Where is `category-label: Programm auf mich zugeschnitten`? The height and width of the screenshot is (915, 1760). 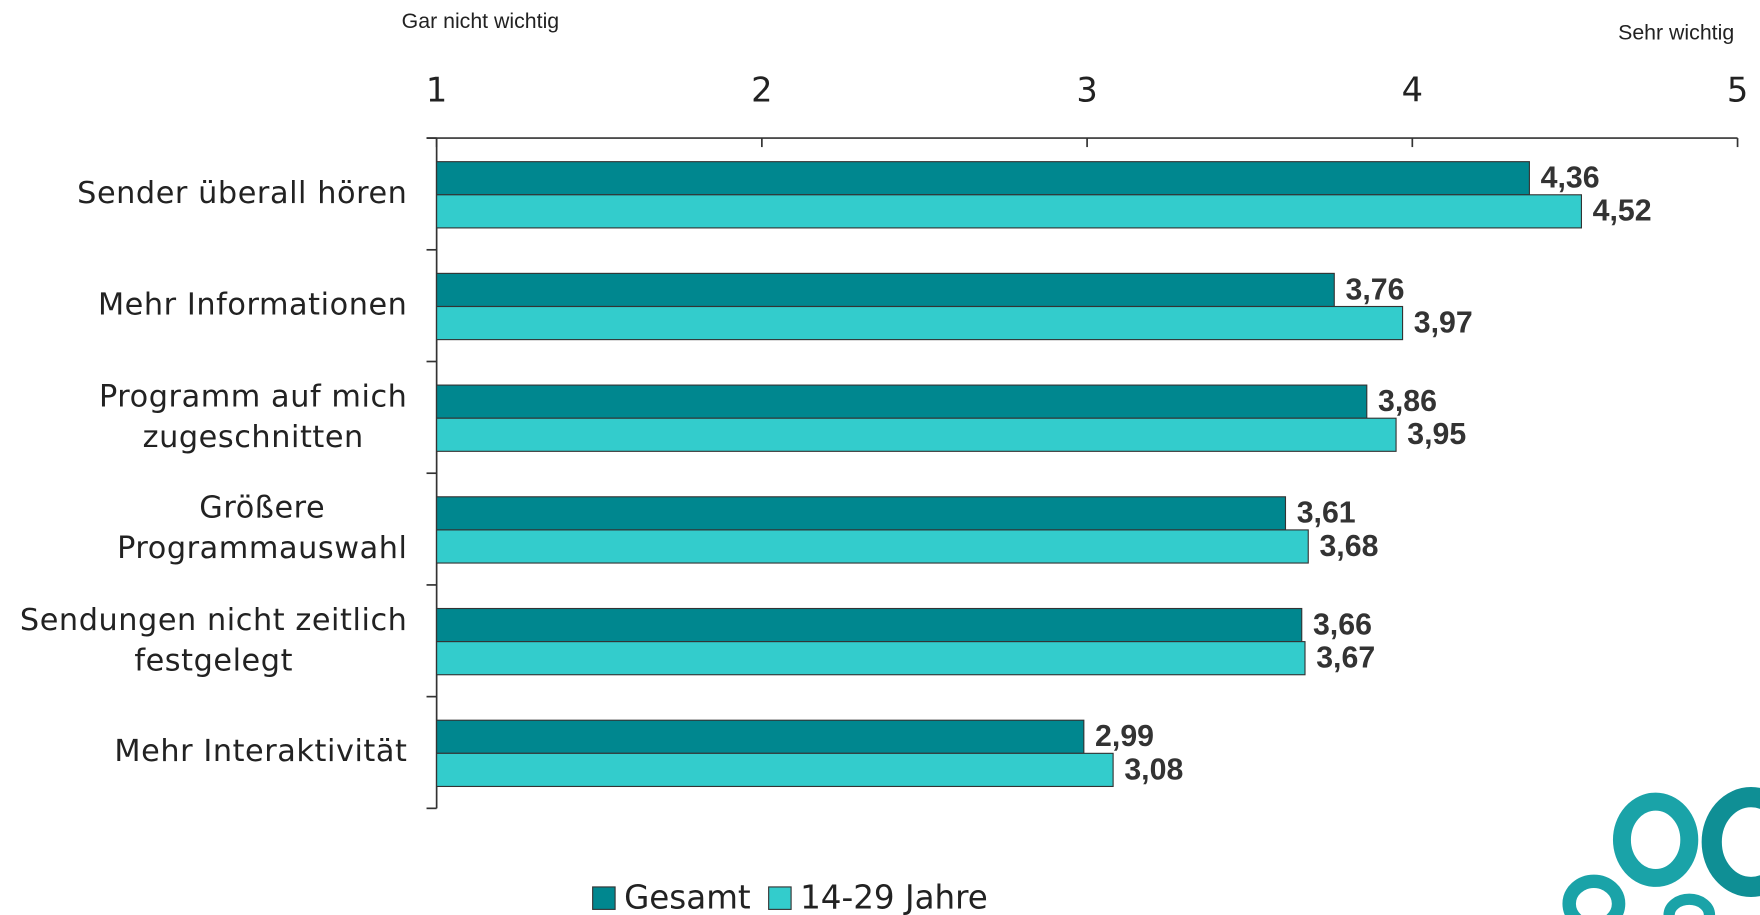
category-label: Programm auf mich zugeschnitten is located at coordinates (253, 417).